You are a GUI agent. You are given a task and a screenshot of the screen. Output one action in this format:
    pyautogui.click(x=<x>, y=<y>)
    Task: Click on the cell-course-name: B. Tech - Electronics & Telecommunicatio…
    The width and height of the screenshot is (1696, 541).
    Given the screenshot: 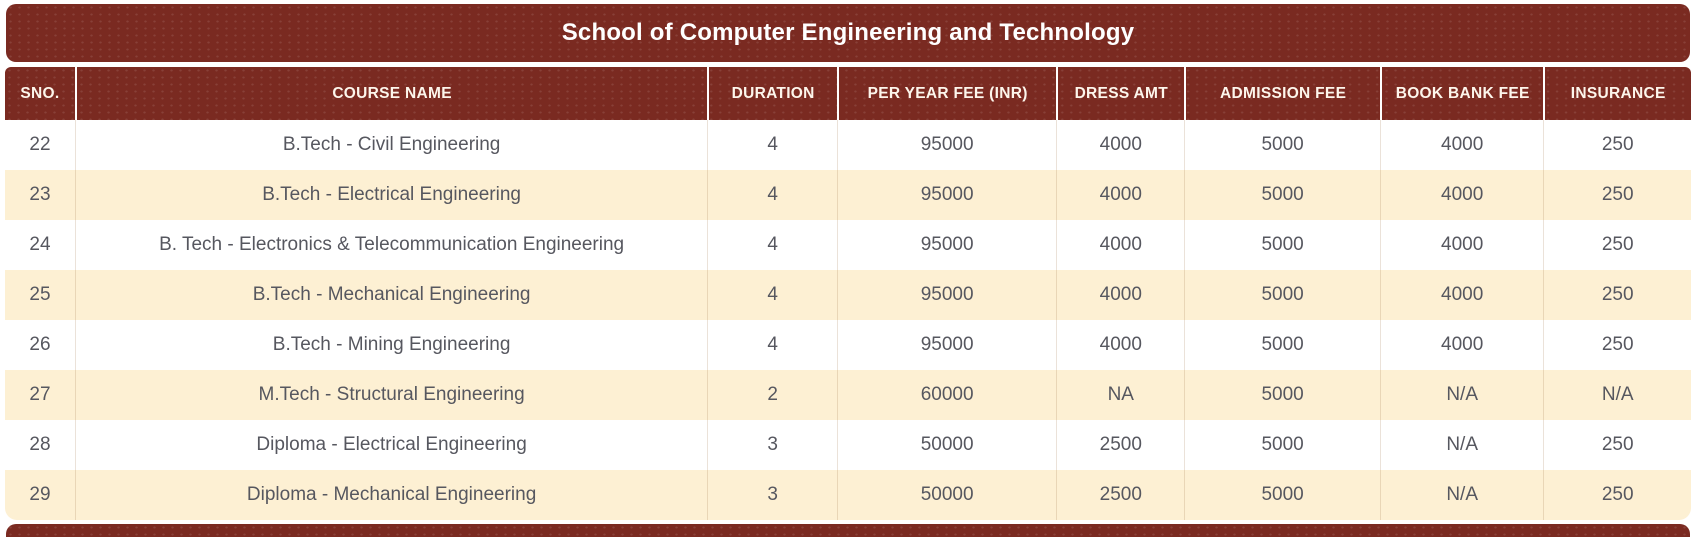 What is the action you would take?
    pyautogui.click(x=390, y=245)
    